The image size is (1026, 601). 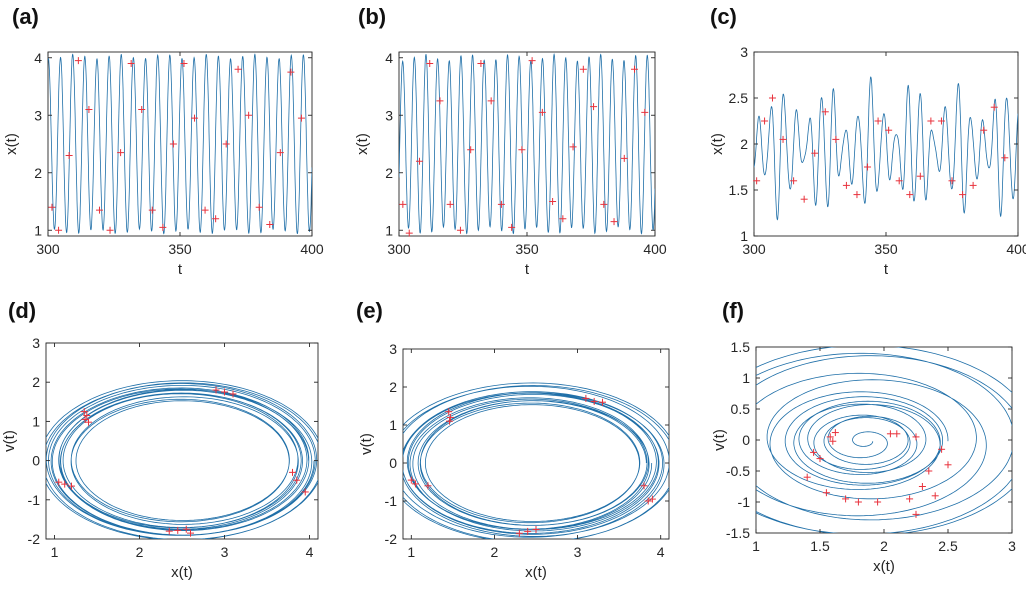 What do you see at coordinates (22, 310) in the screenshot?
I see `panel-label: (d)` at bounding box center [22, 310].